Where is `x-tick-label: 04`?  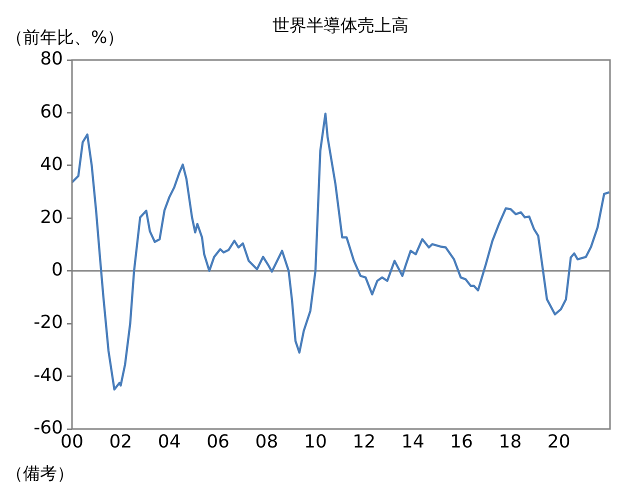
x-tick-label: 04 is located at coordinates (169, 441).